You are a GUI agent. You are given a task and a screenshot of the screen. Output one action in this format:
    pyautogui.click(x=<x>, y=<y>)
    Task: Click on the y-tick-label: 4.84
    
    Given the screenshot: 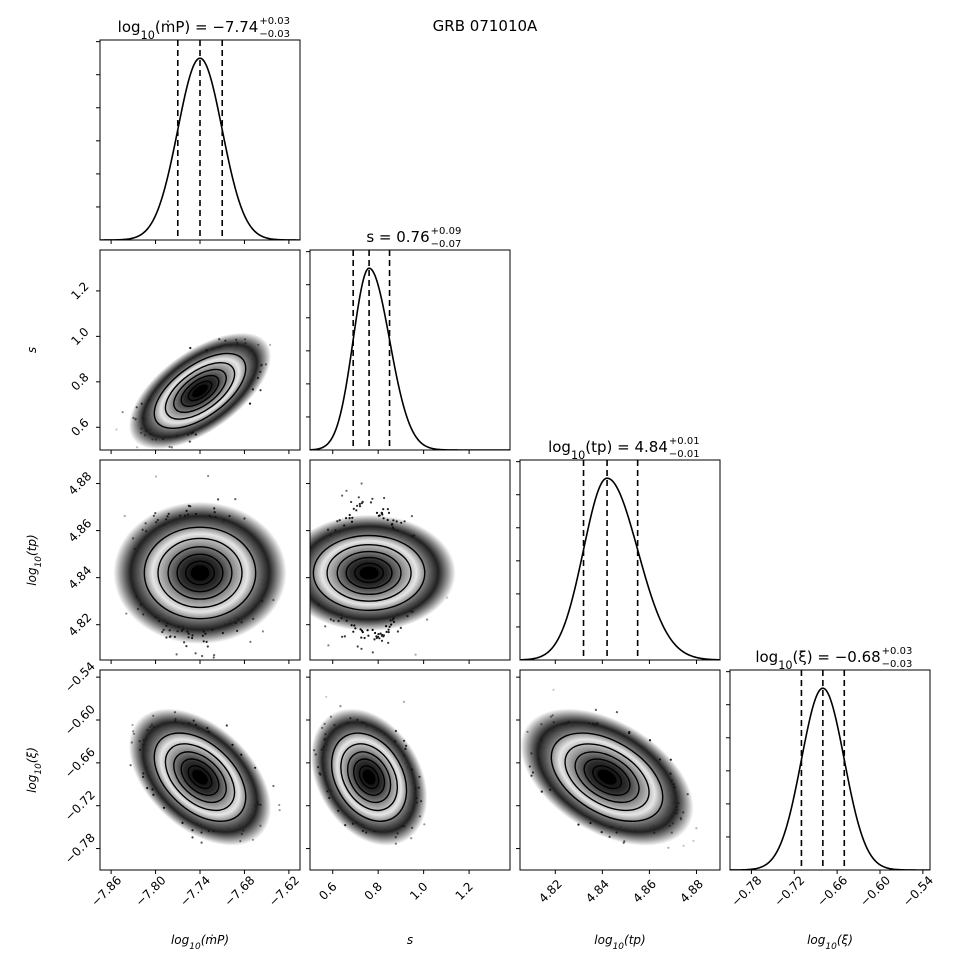 What is the action you would take?
    pyautogui.click(x=80, y=577)
    